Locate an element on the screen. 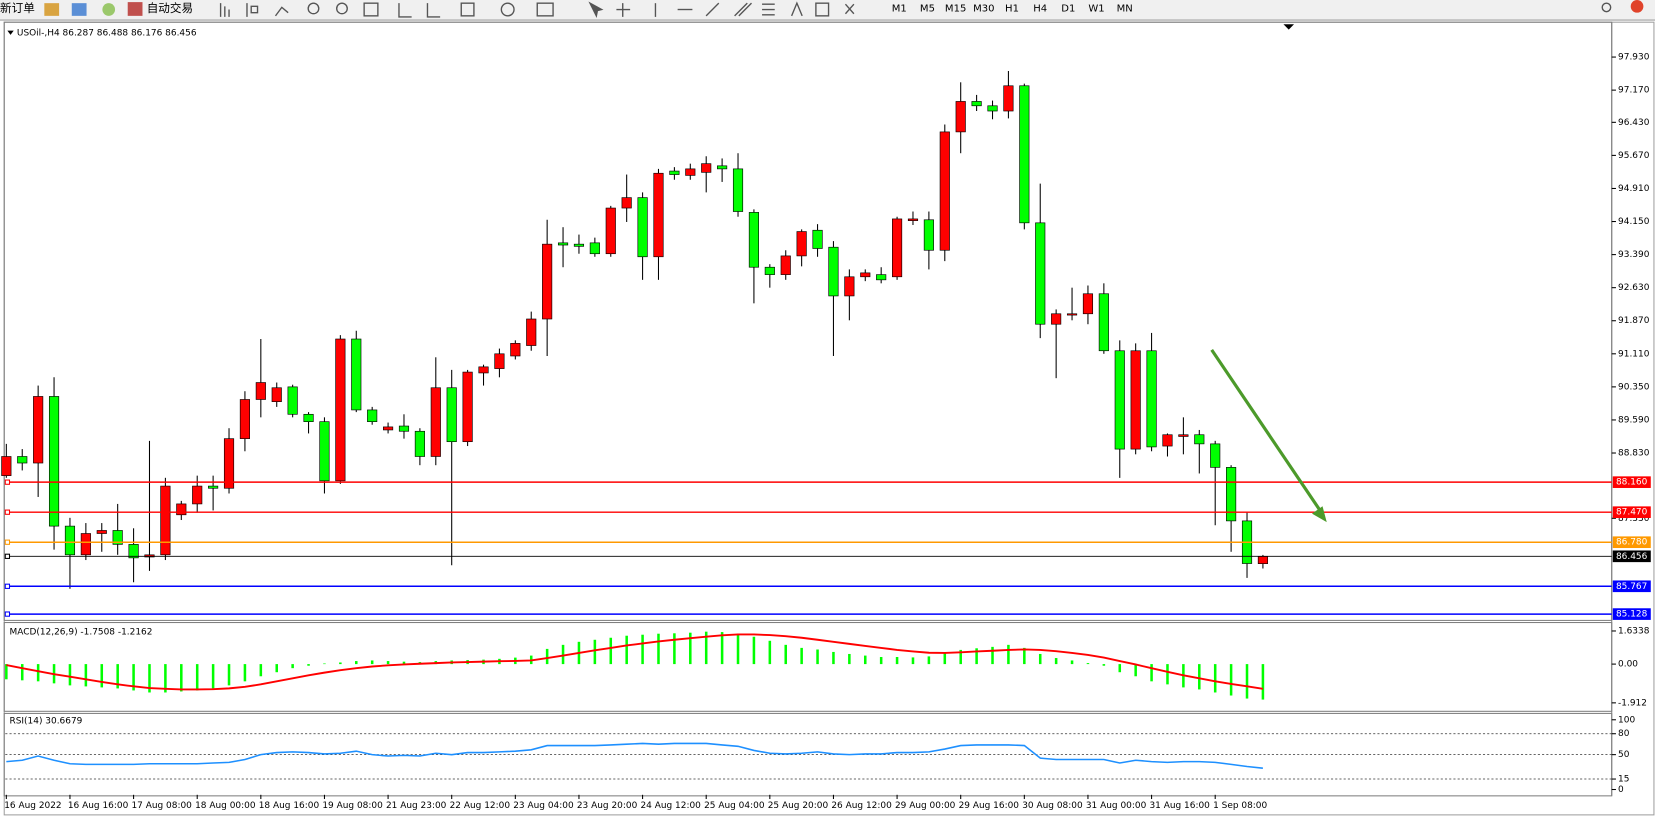  timeframe-button: D1 is located at coordinates (1068, 8).